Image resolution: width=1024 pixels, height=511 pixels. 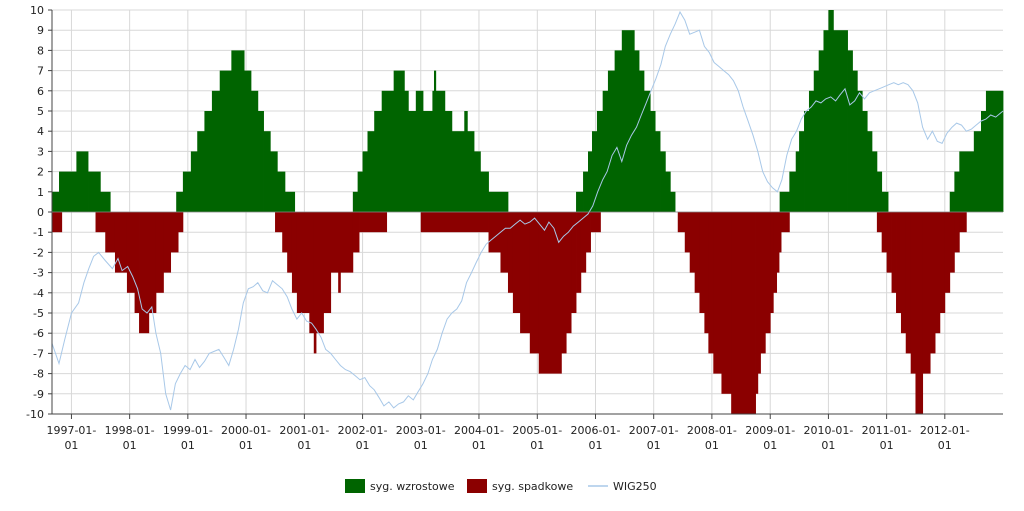 I want to click on y-tick-label: 1, so click(x=40, y=192).